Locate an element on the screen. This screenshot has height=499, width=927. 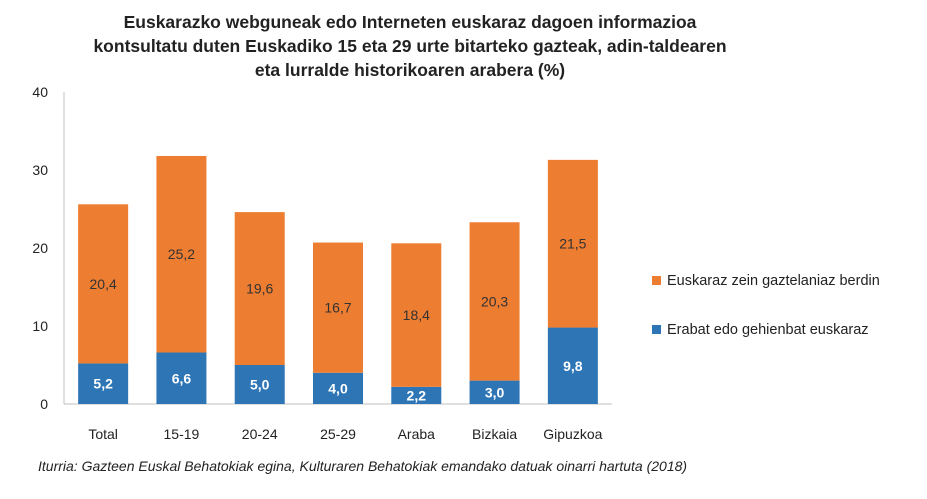
data-label: 20,3 is located at coordinates (494, 301).